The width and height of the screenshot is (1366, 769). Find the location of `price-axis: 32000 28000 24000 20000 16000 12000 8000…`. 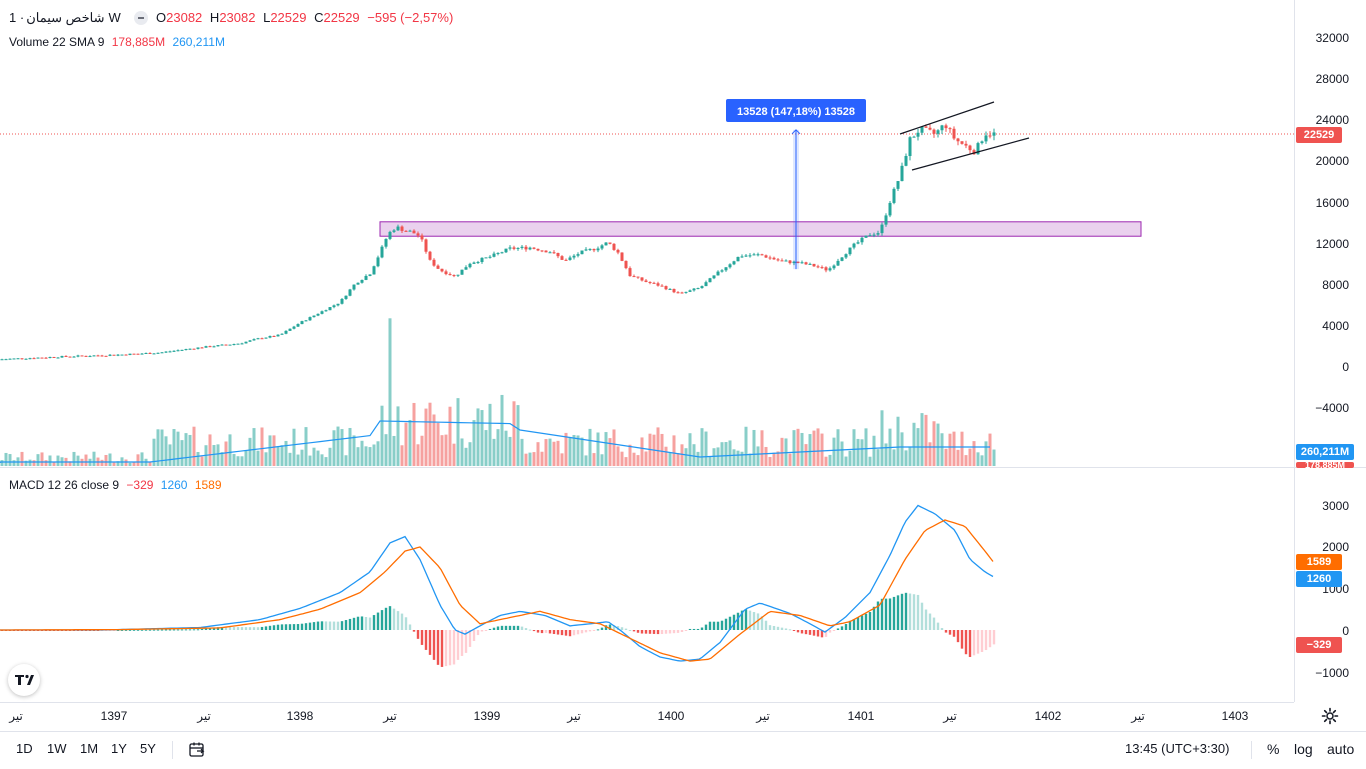

price-axis: 32000 28000 24000 20000 16000 12000 8000… is located at coordinates (1330, 351).